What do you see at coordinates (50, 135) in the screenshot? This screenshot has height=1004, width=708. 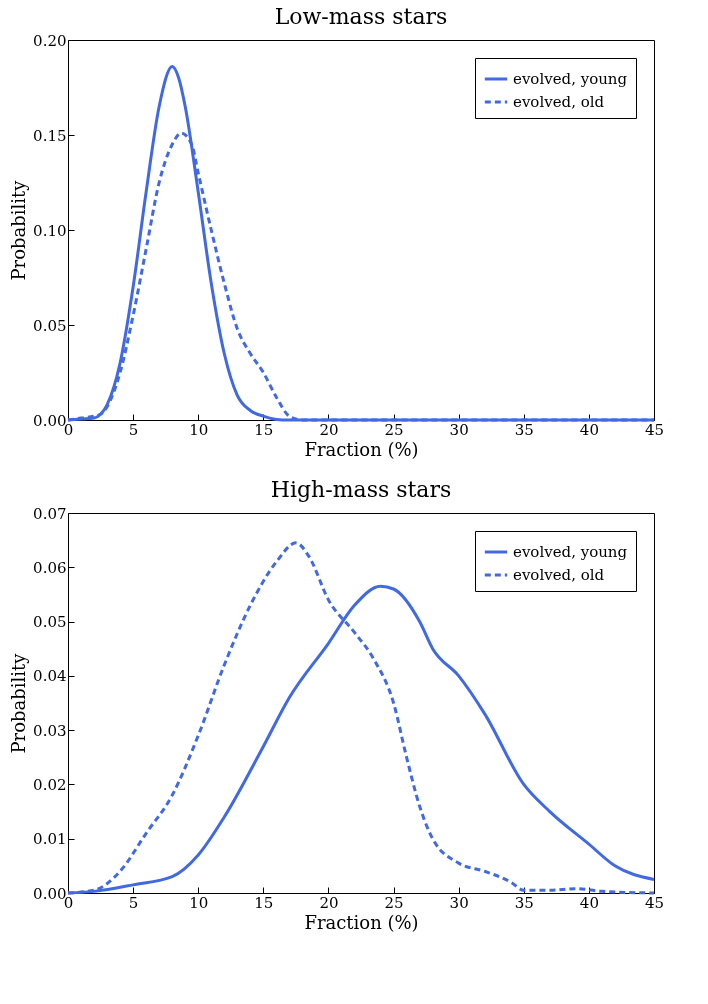 I see `y-tick-label: 0.15` at bounding box center [50, 135].